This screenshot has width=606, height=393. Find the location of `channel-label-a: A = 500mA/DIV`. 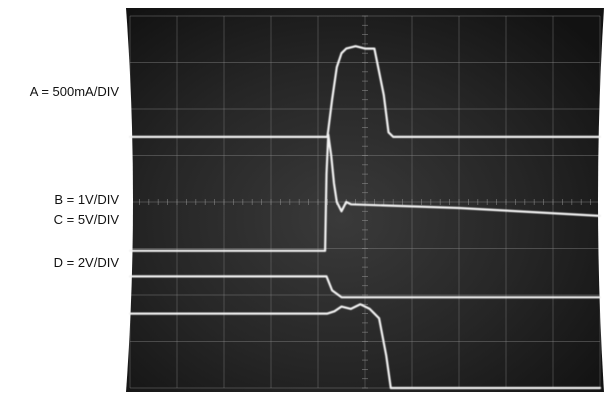

channel-label-a: A = 500mA/DIV is located at coordinates (74, 91).